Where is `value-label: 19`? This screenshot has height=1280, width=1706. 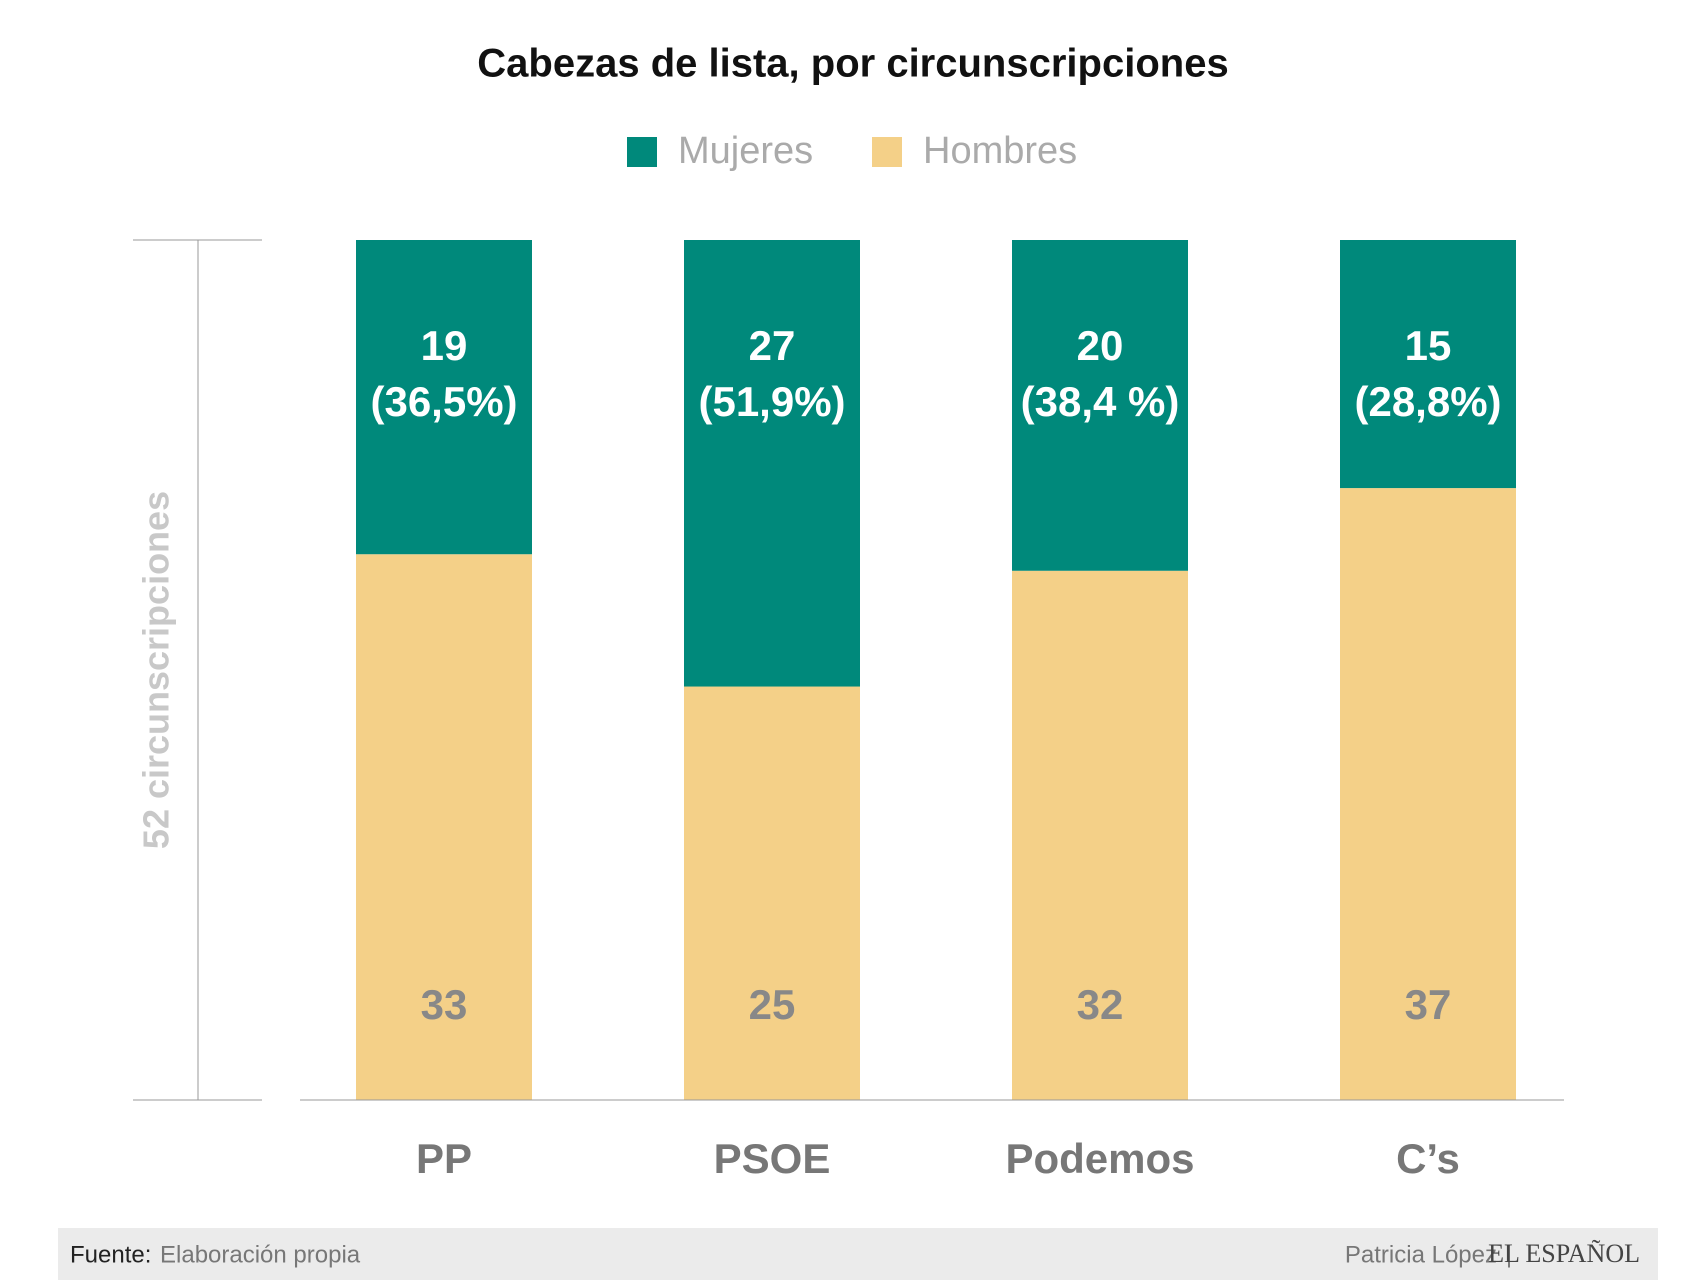 value-label: 19 is located at coordinates (444, 345).